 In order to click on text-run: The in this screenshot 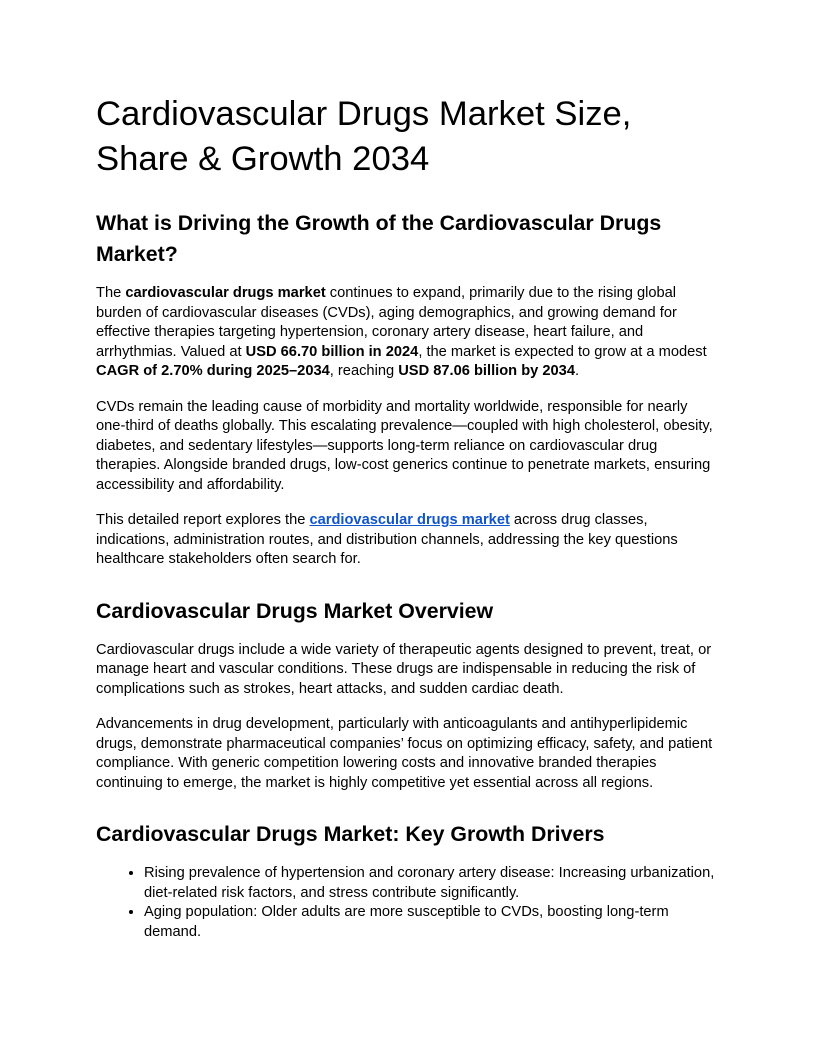, I will do `click(111, 293)`.